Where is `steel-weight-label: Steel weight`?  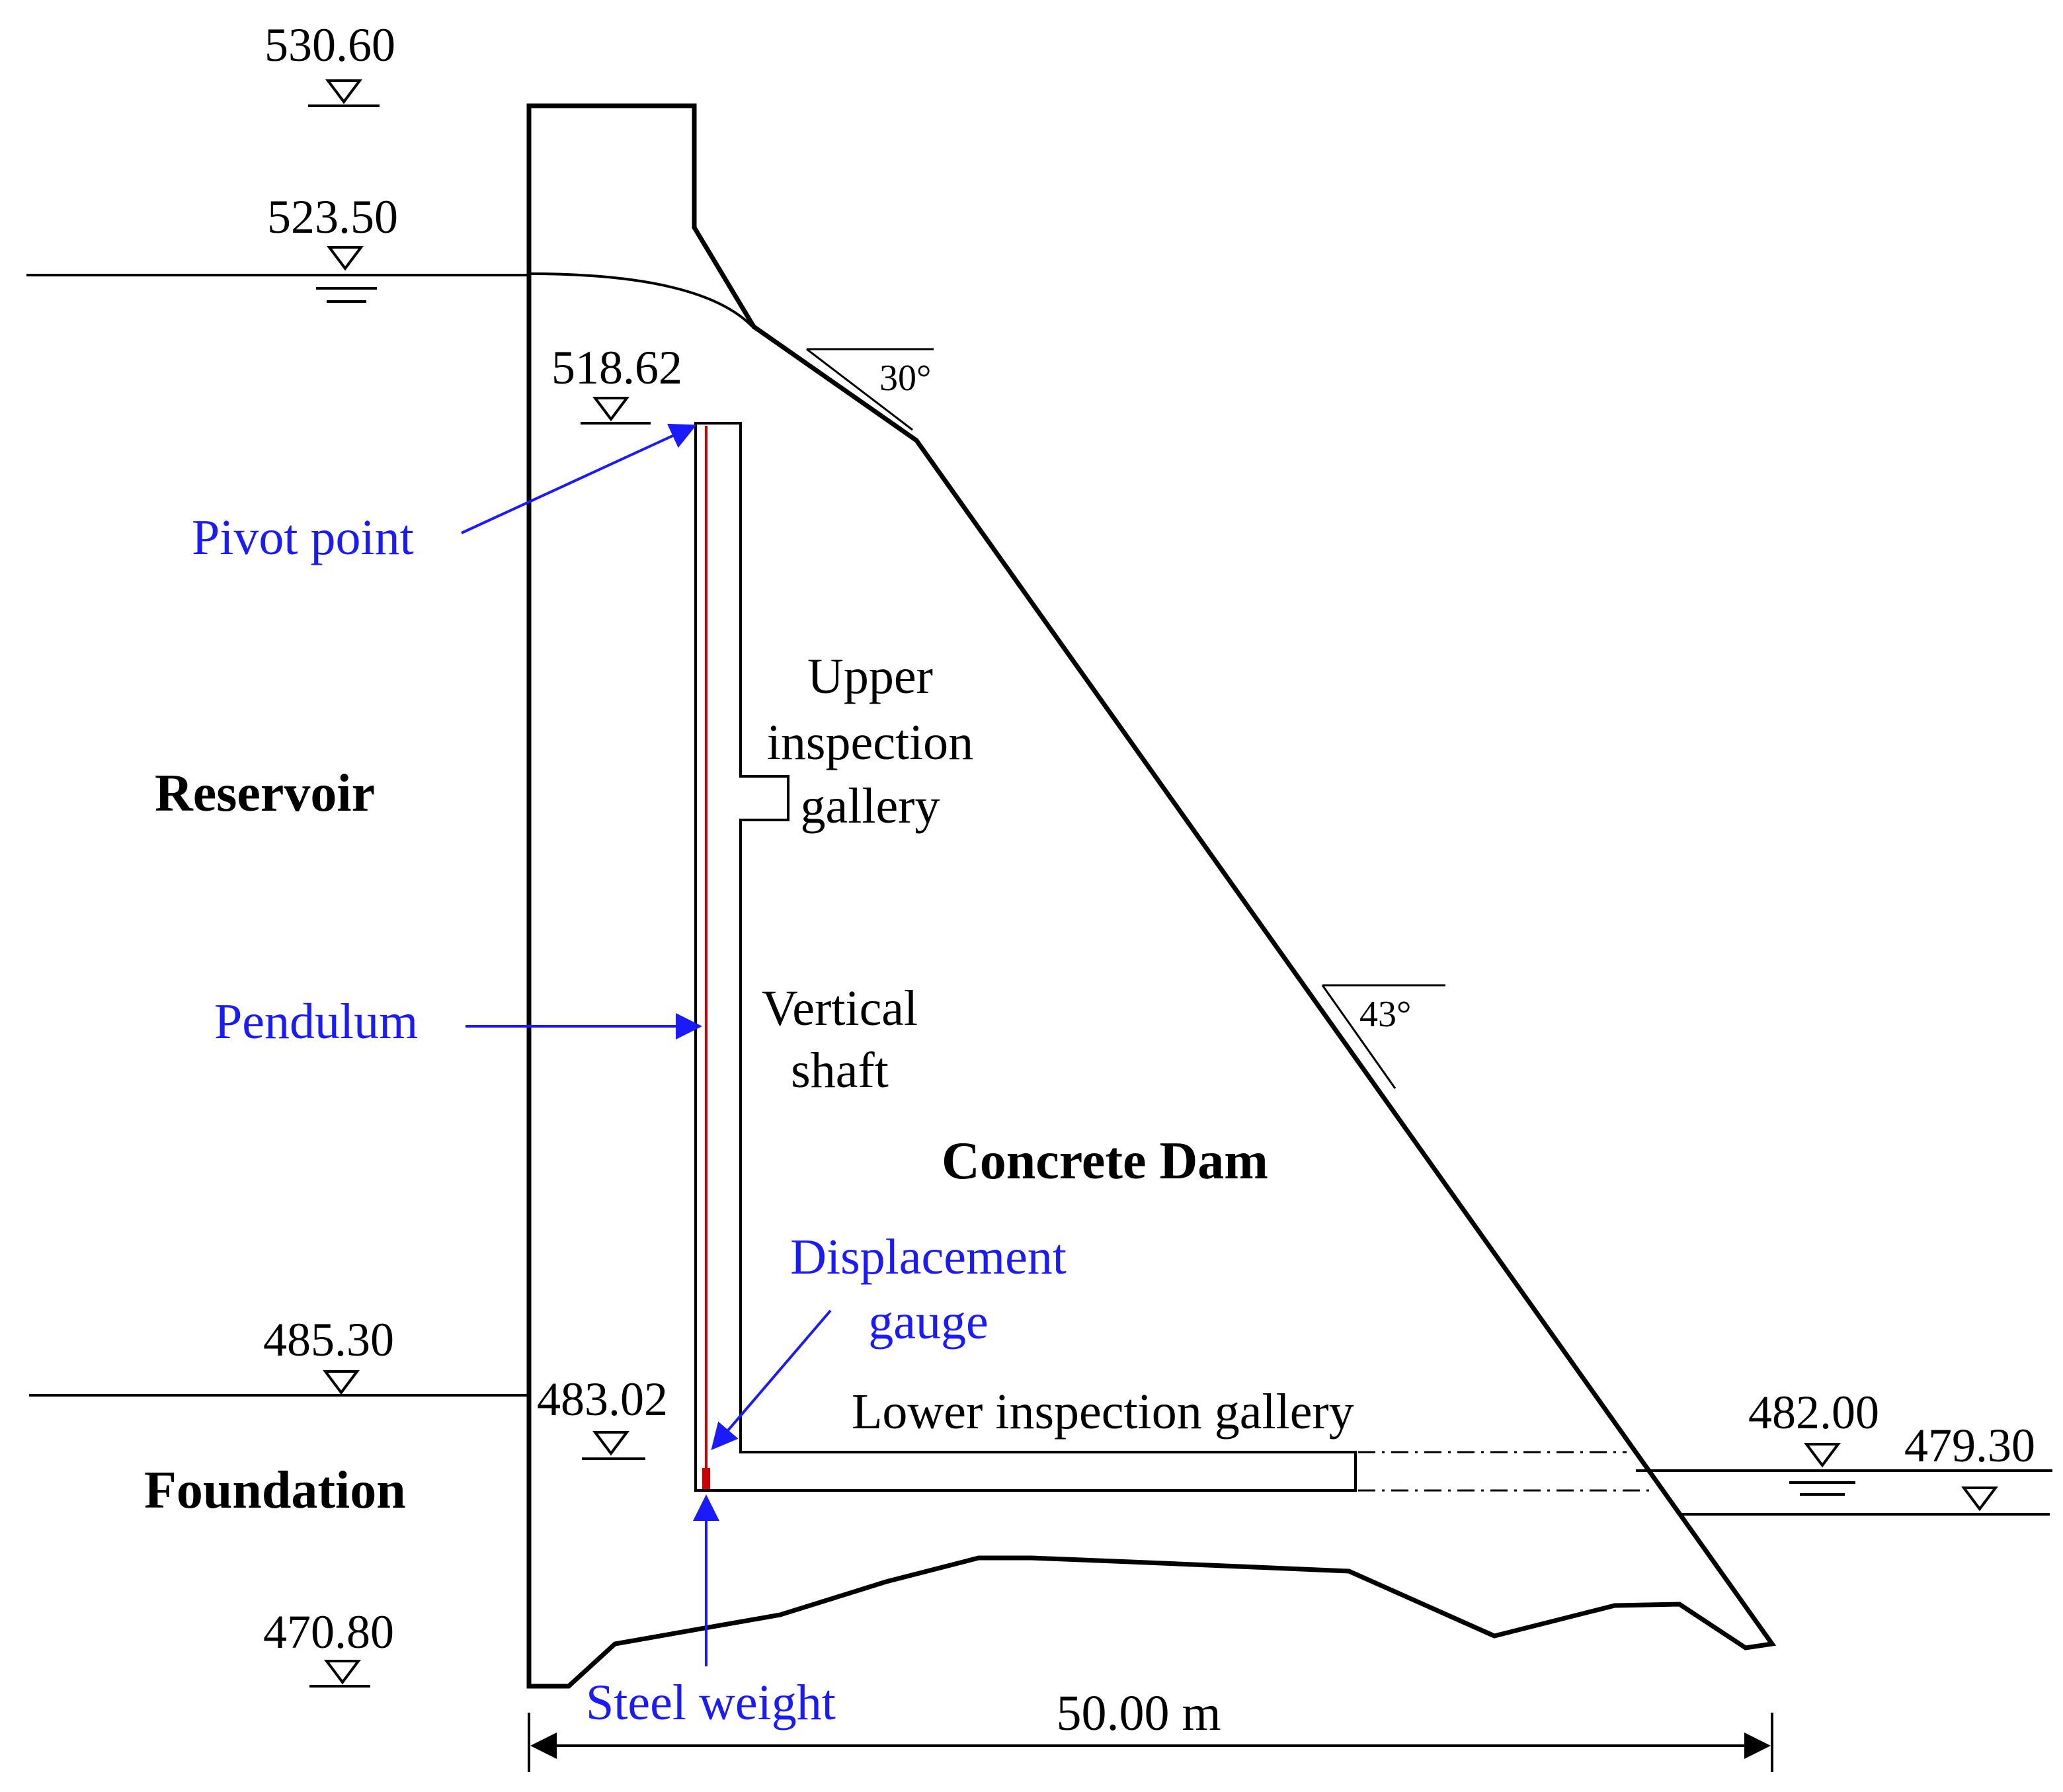 steel-weight-label: Steel weight is located at coordinates (711, 1703).